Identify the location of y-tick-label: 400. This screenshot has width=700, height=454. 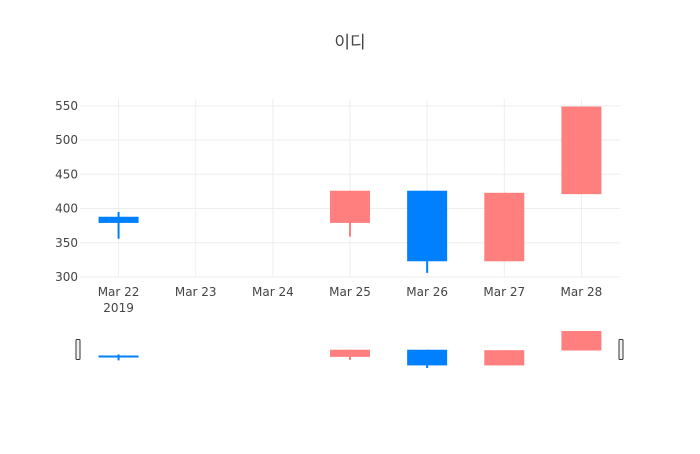
(66, 209).